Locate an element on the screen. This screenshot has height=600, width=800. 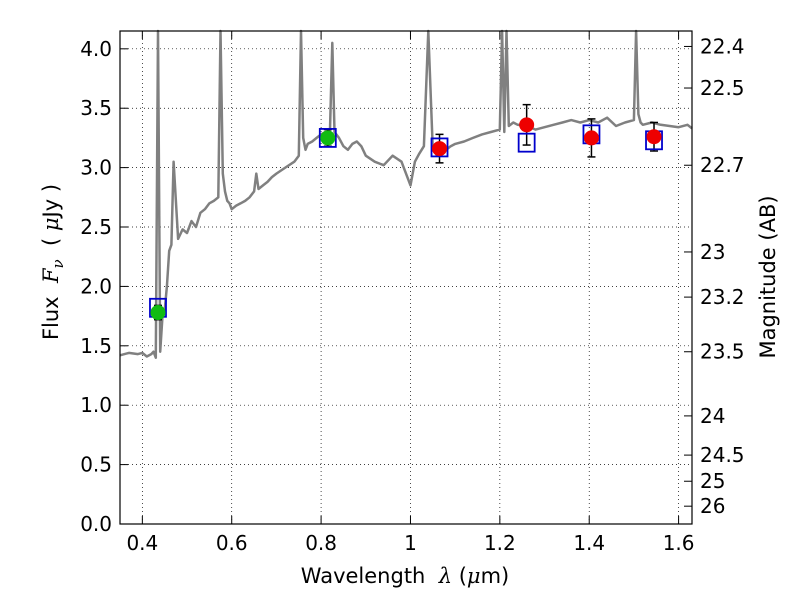
right-tick-label: 23 is located at coordinates (712, 252).